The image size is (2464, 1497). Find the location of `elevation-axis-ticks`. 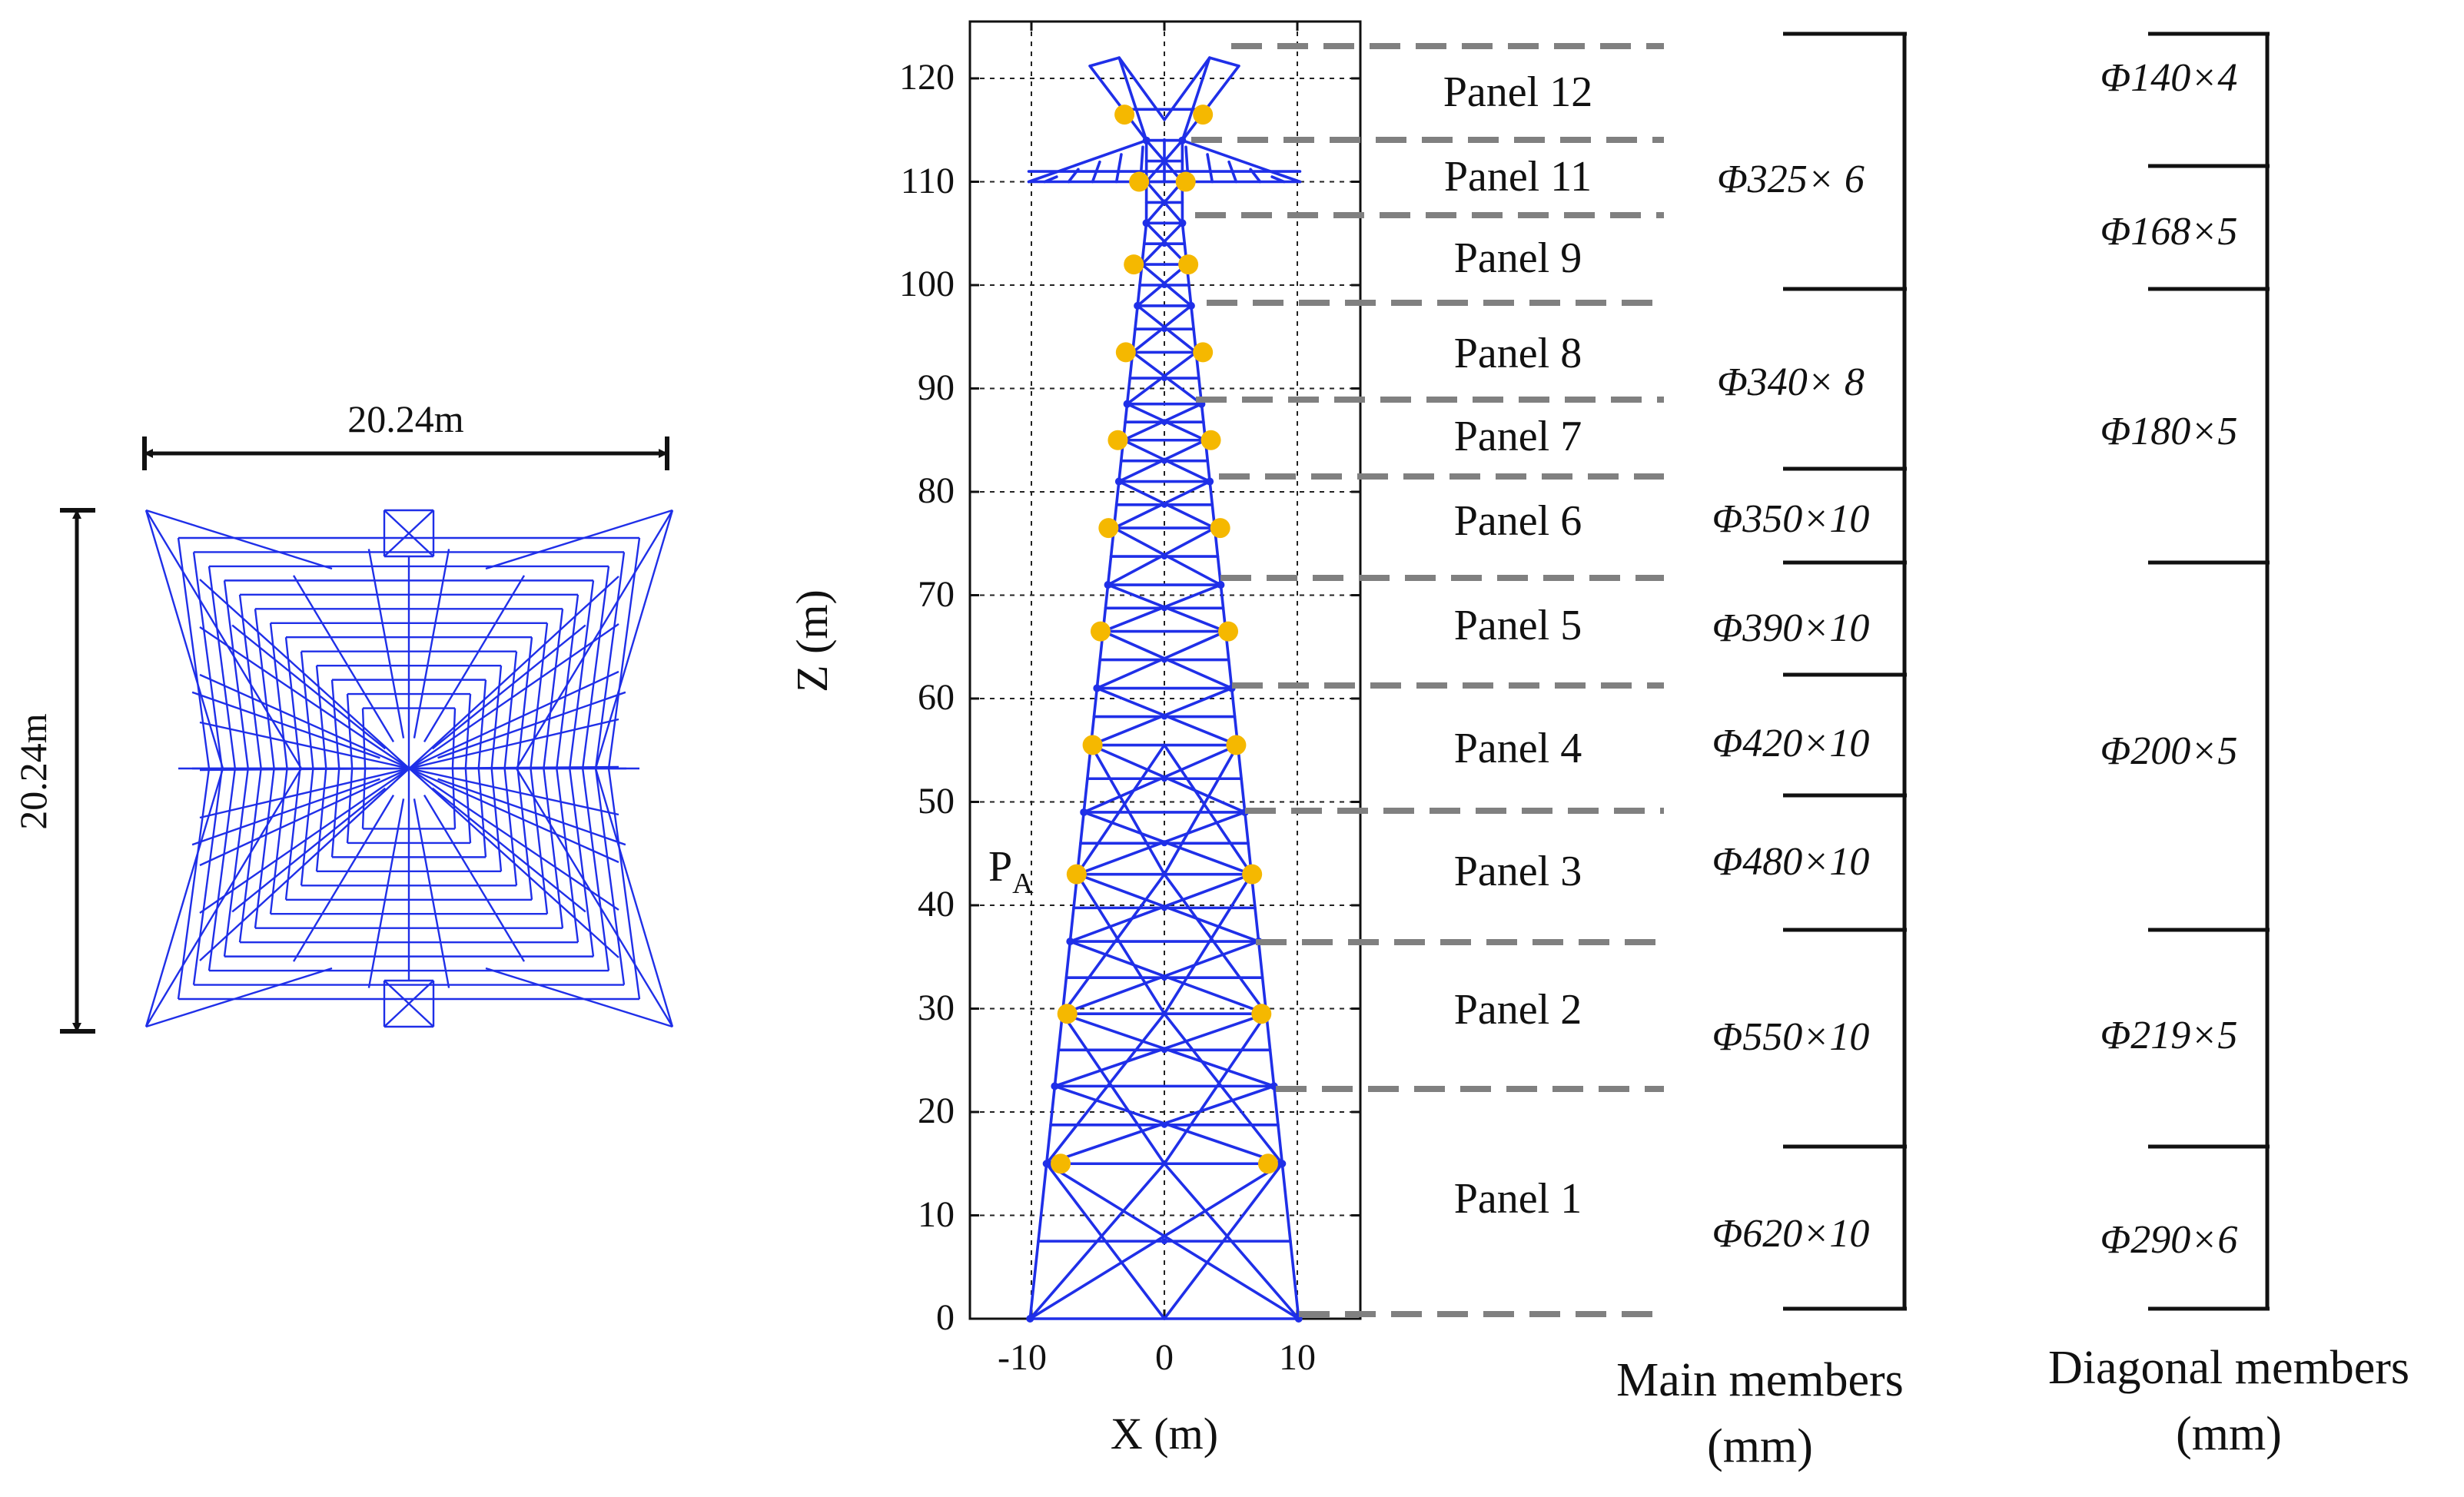

elevation-axis-ticks is located at coordinates (1165, 671).